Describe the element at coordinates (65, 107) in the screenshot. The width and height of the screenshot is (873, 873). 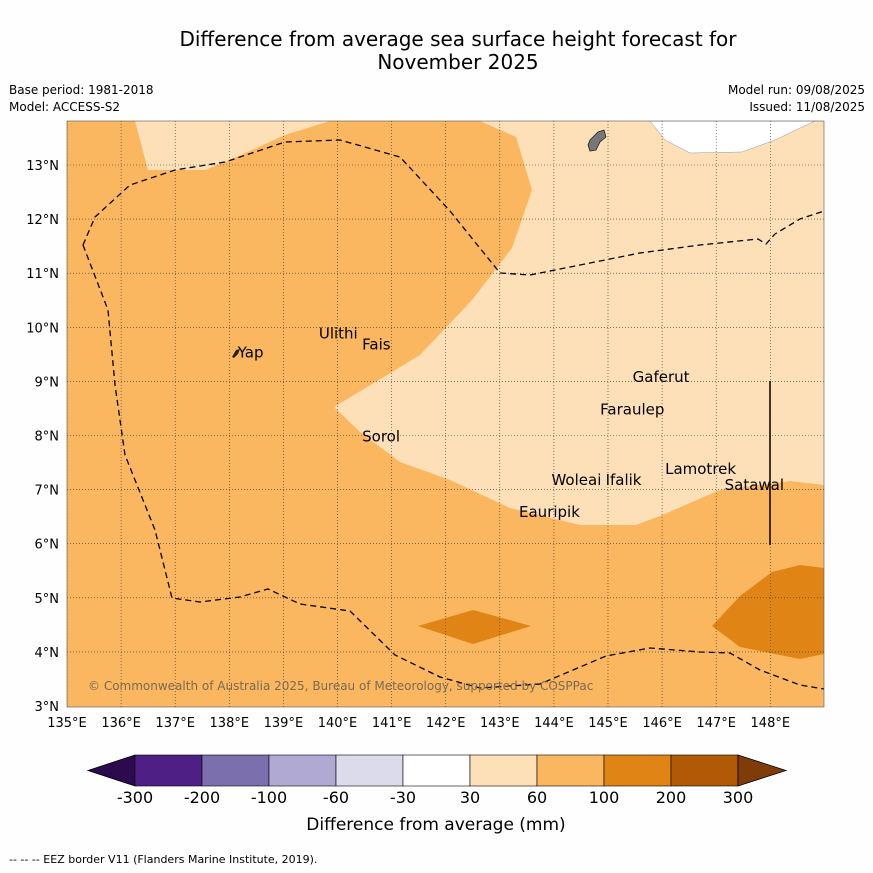
I see `model-name: Model: ACCESS-S2` at that location.